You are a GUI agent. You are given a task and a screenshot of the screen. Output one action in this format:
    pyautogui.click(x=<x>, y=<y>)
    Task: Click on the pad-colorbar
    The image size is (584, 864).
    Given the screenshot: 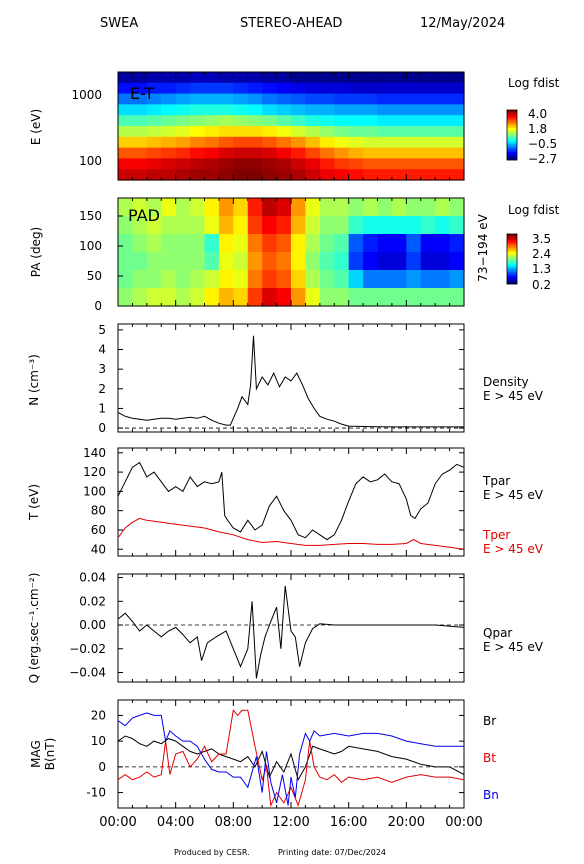 What is the action you would take?
    pyautogui.click(x=512, y=259)
    